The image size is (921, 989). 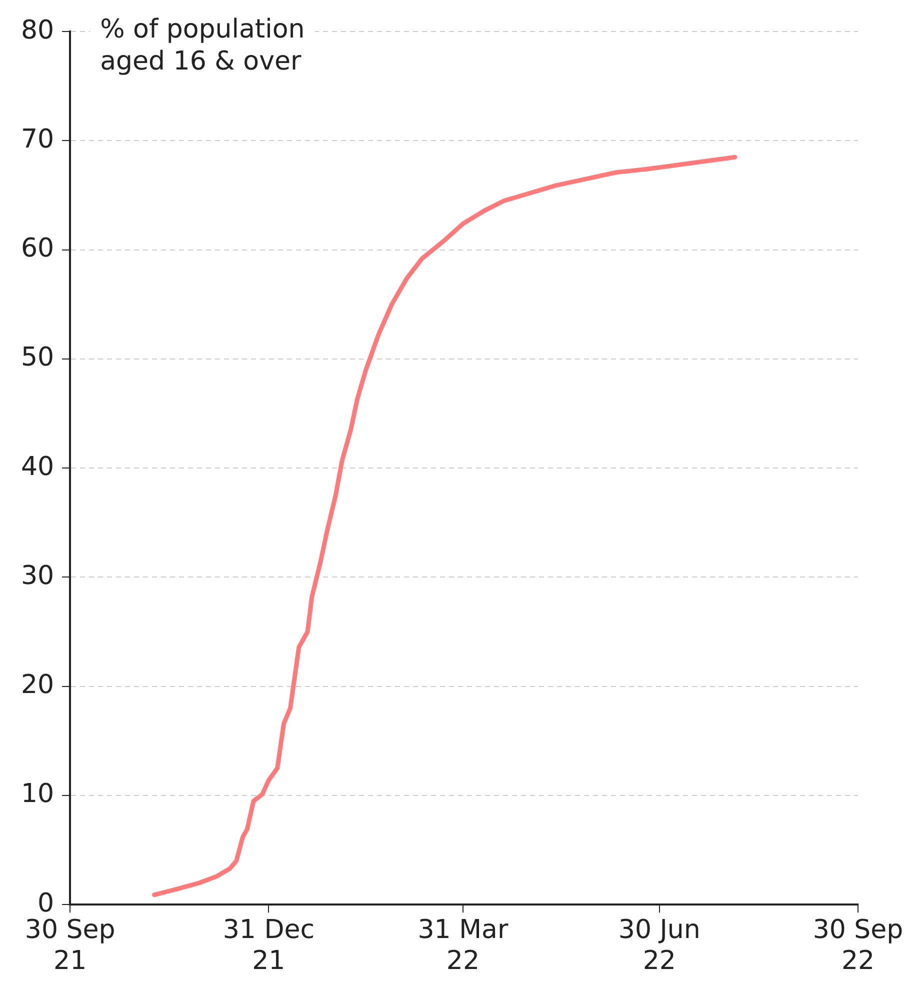 I want to click on y-tick-label: 30, so click(x=37, y=575).